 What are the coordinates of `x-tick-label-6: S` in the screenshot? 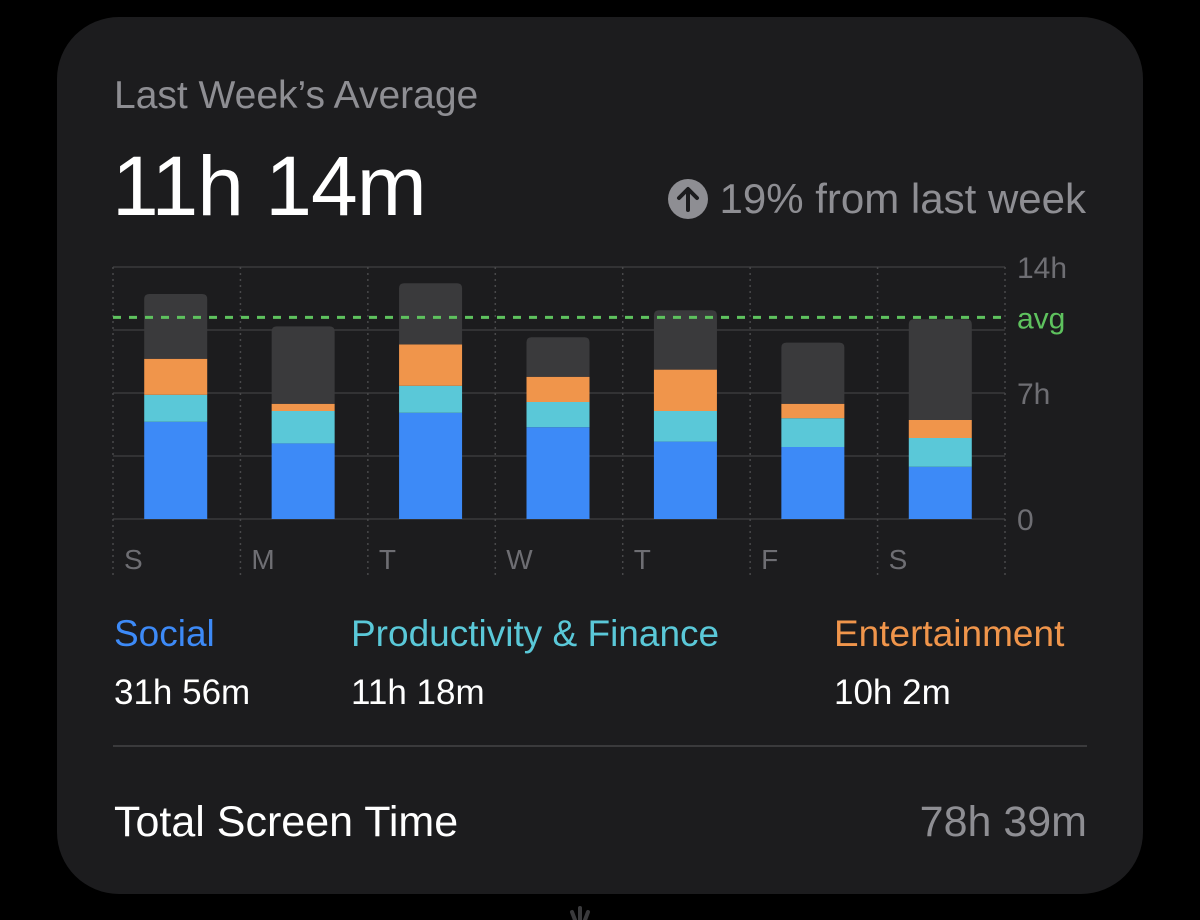 It's located at (898, 559).